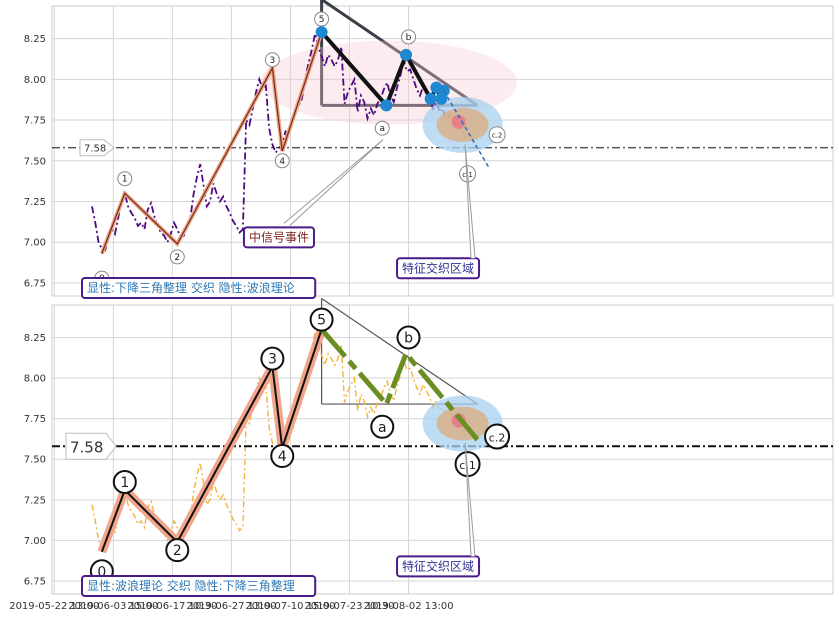  Describe the element at coordinates (349, 606) in the screenshot. I see `x-tick-label: 2019-07-23 10:30` at that location.